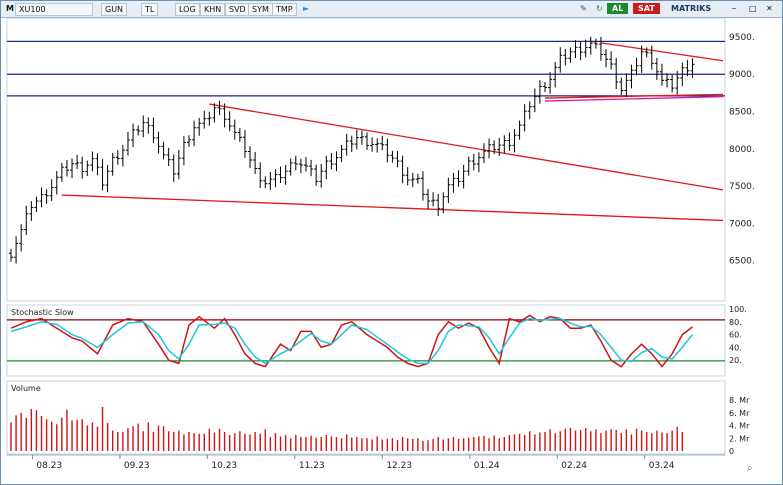  Describe the element at coordinates (742, 224) in the screenshot. I see `price-tick-label: 7000.` at that location.